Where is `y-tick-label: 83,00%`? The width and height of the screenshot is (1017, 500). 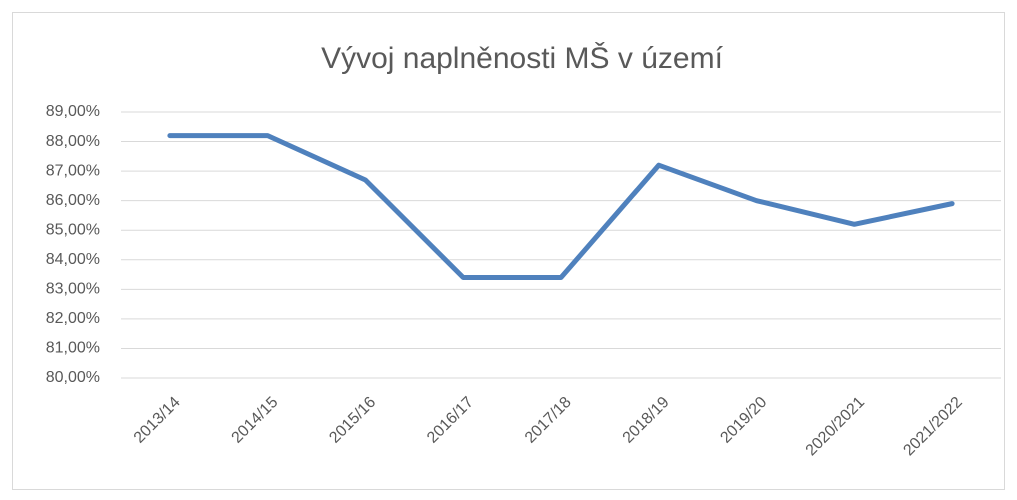
y-tick-label: 83,00% is located at coordinates (73, 289).